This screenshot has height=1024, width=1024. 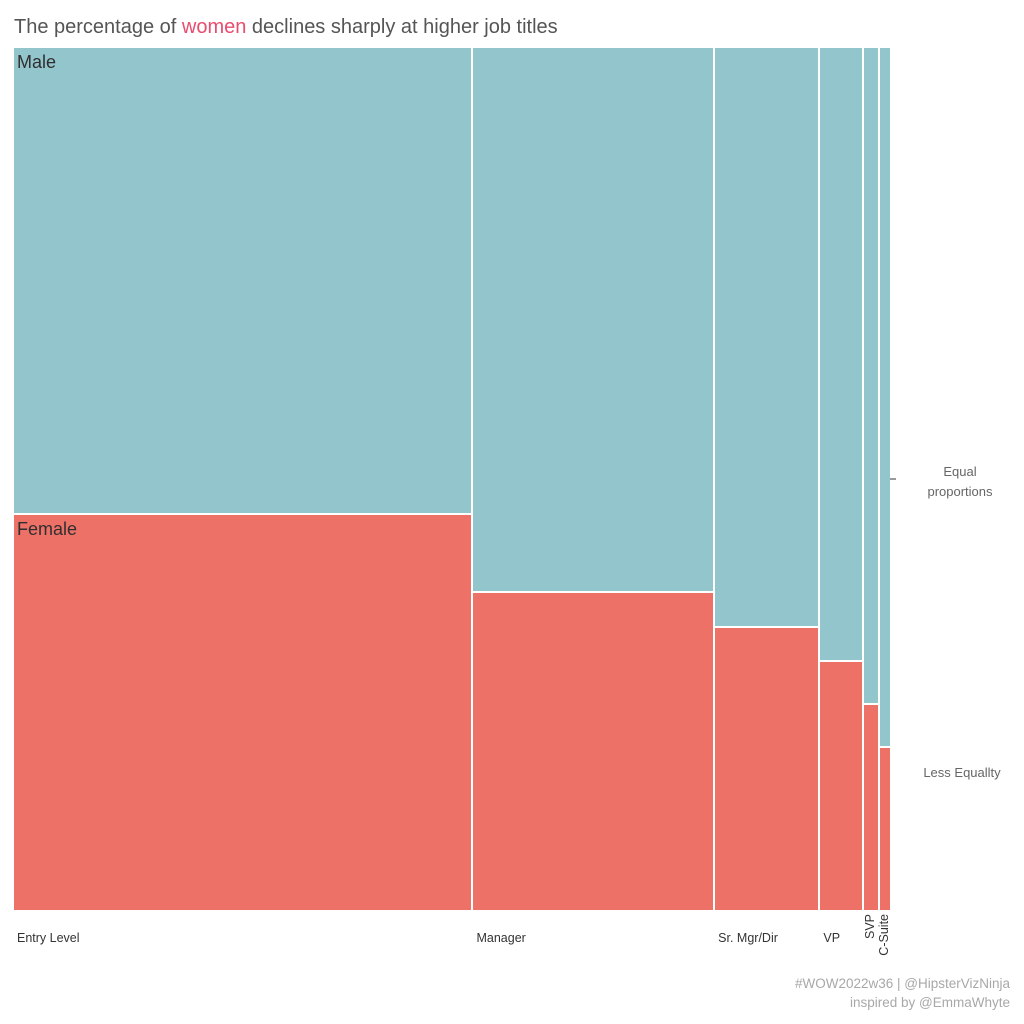 What do you see at coordinates (885, 829) in the screenshot?
I see `female-segment-c-suite` at bounding box center [885, 829].